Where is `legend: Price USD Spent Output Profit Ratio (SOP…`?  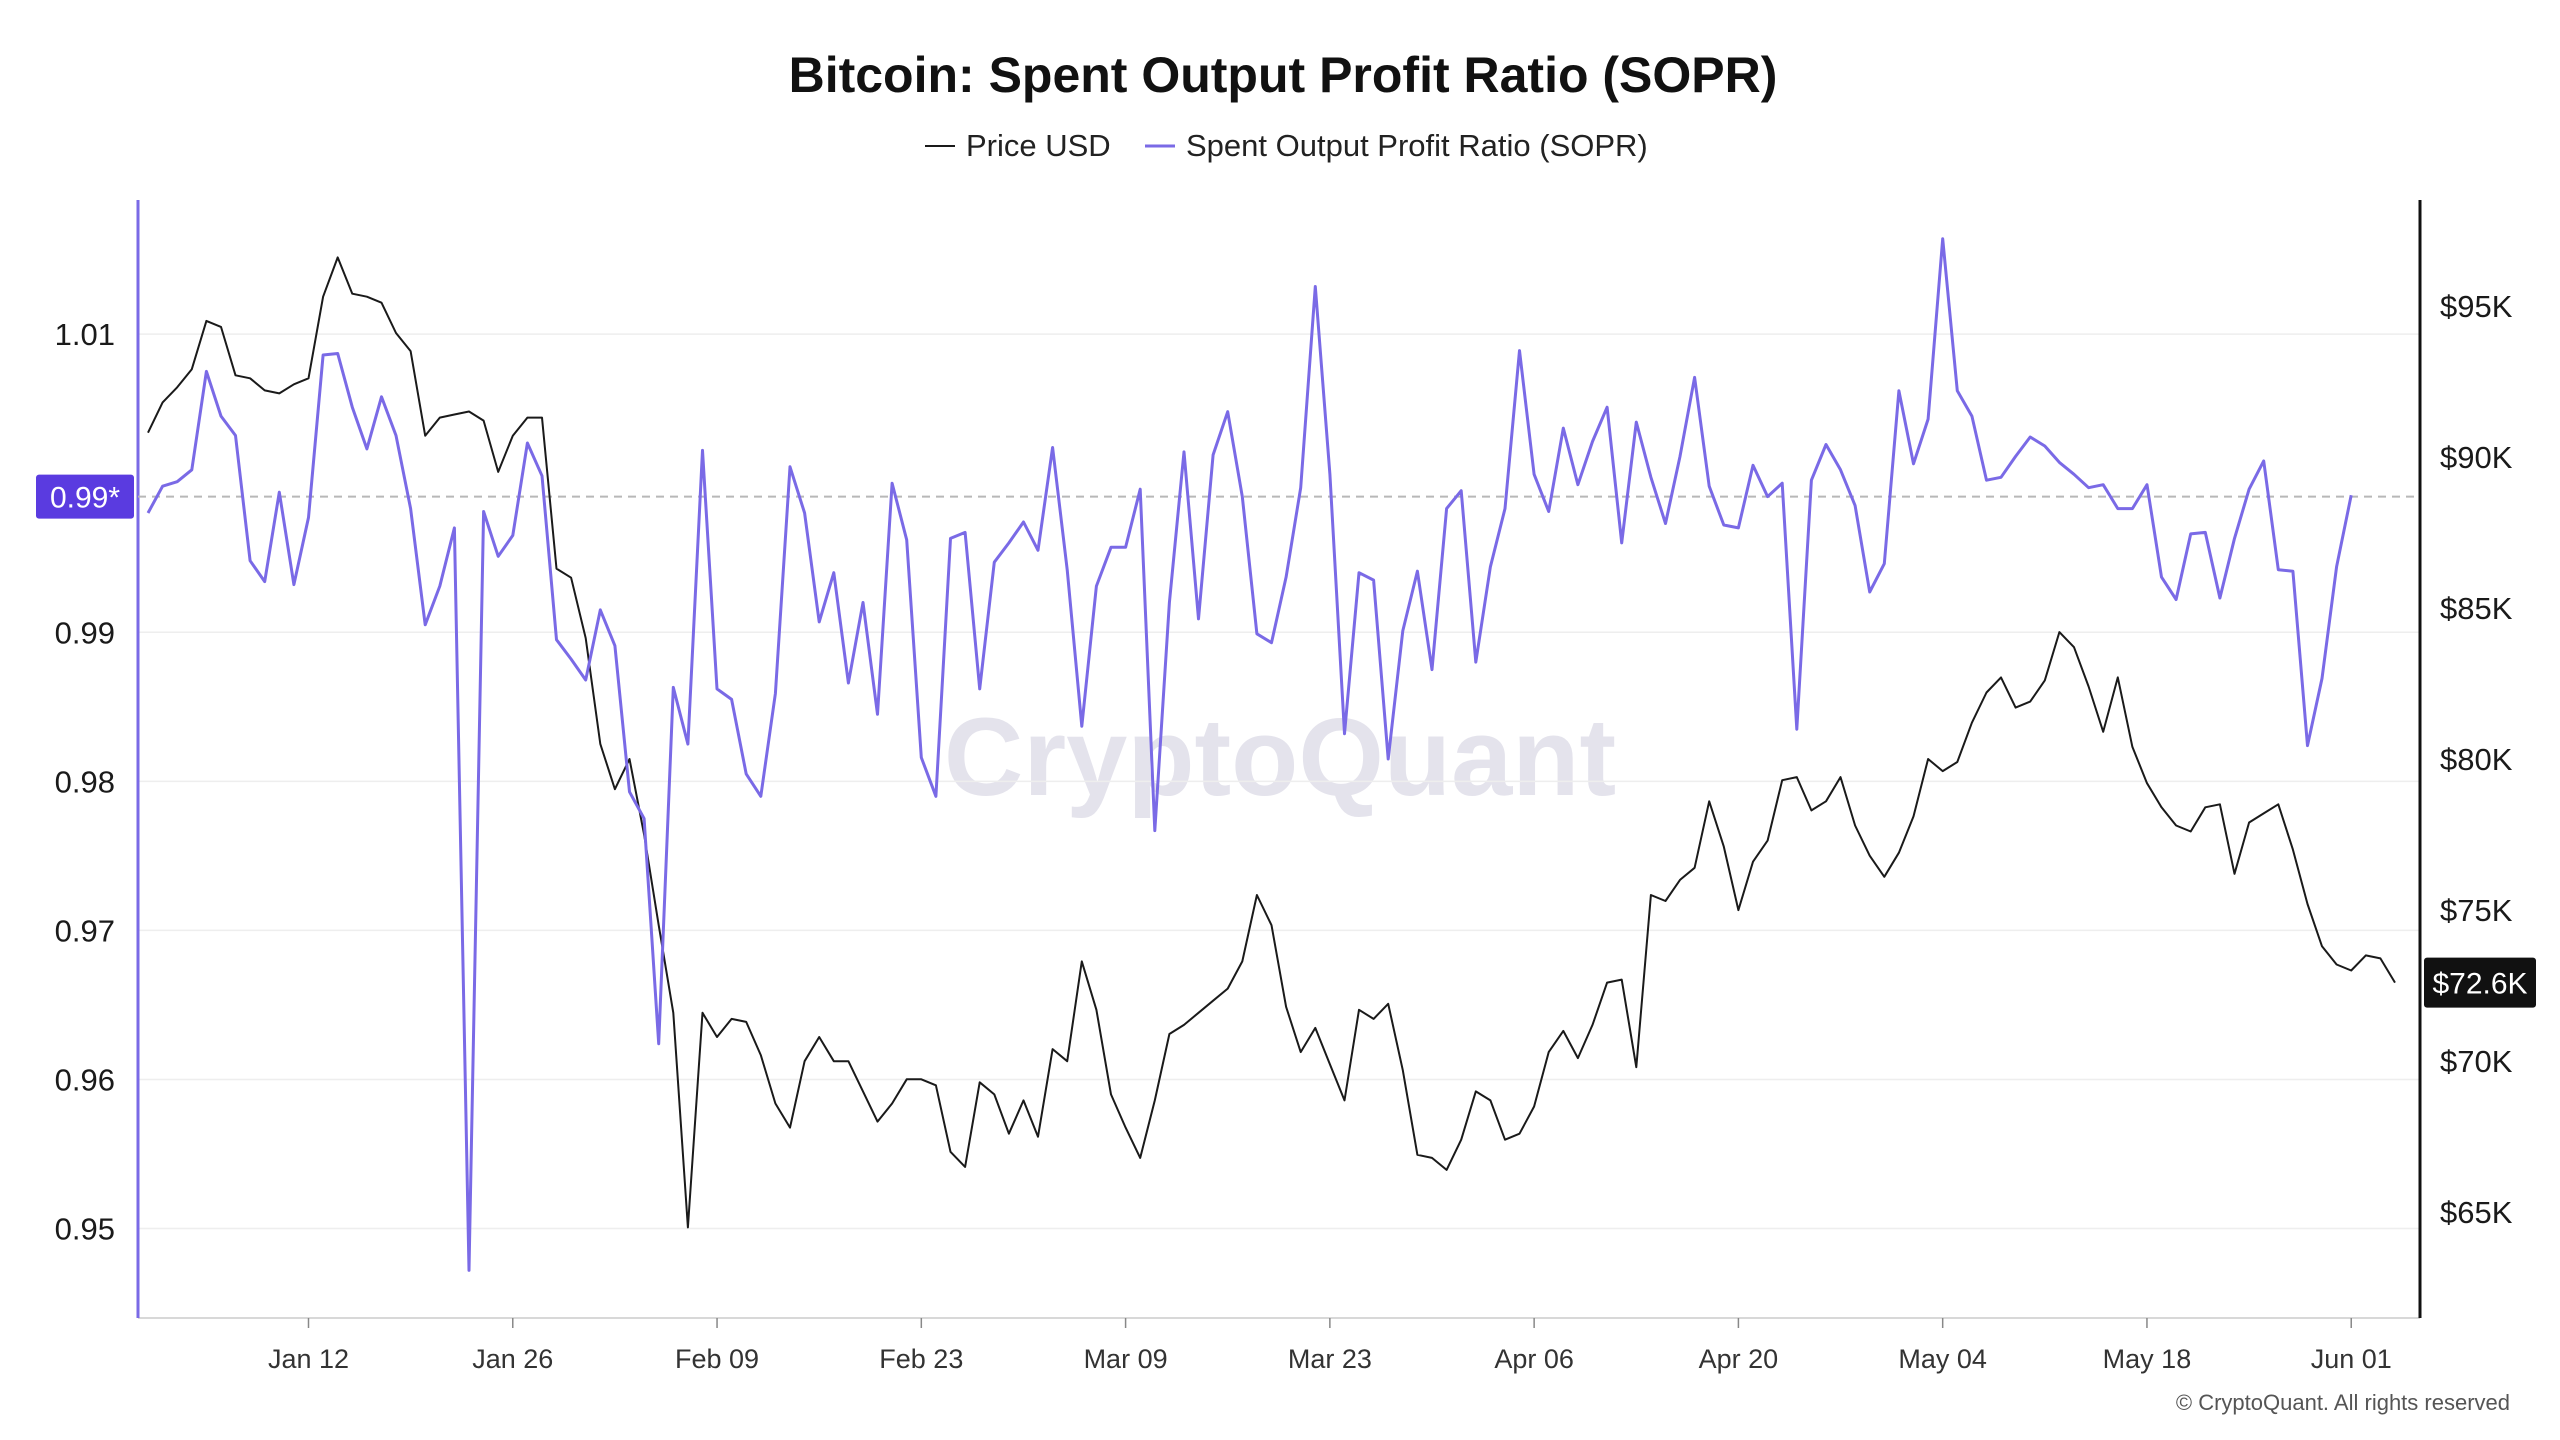 legend: Price USD Spent Output Profit Ratio (SOP… is located at coordinates (1286, 145).